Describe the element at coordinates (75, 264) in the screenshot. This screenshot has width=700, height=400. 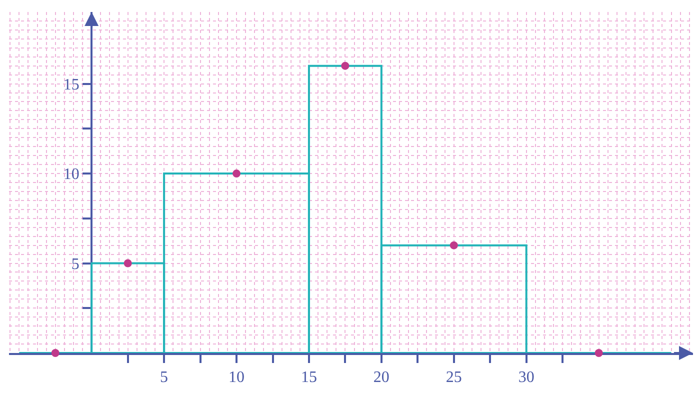
I see `y-tick-label: 5` at that location.